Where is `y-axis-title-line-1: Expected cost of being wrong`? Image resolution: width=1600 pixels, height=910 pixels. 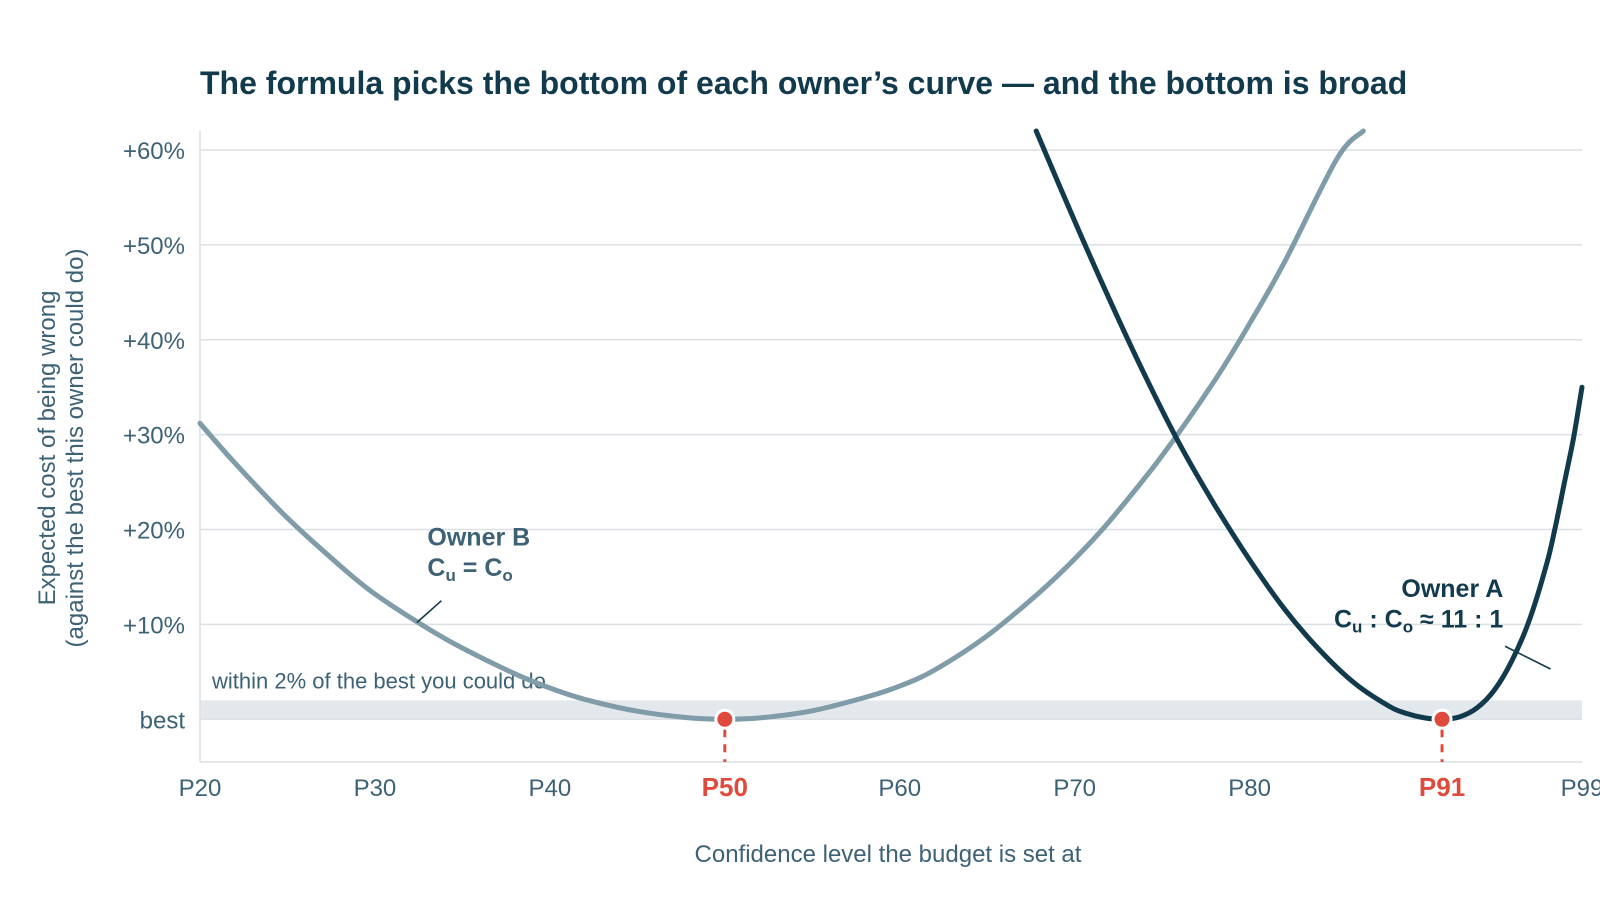 y-axis-title-line-1: Expected cost of being wrong is located at coordinates (47, 448).